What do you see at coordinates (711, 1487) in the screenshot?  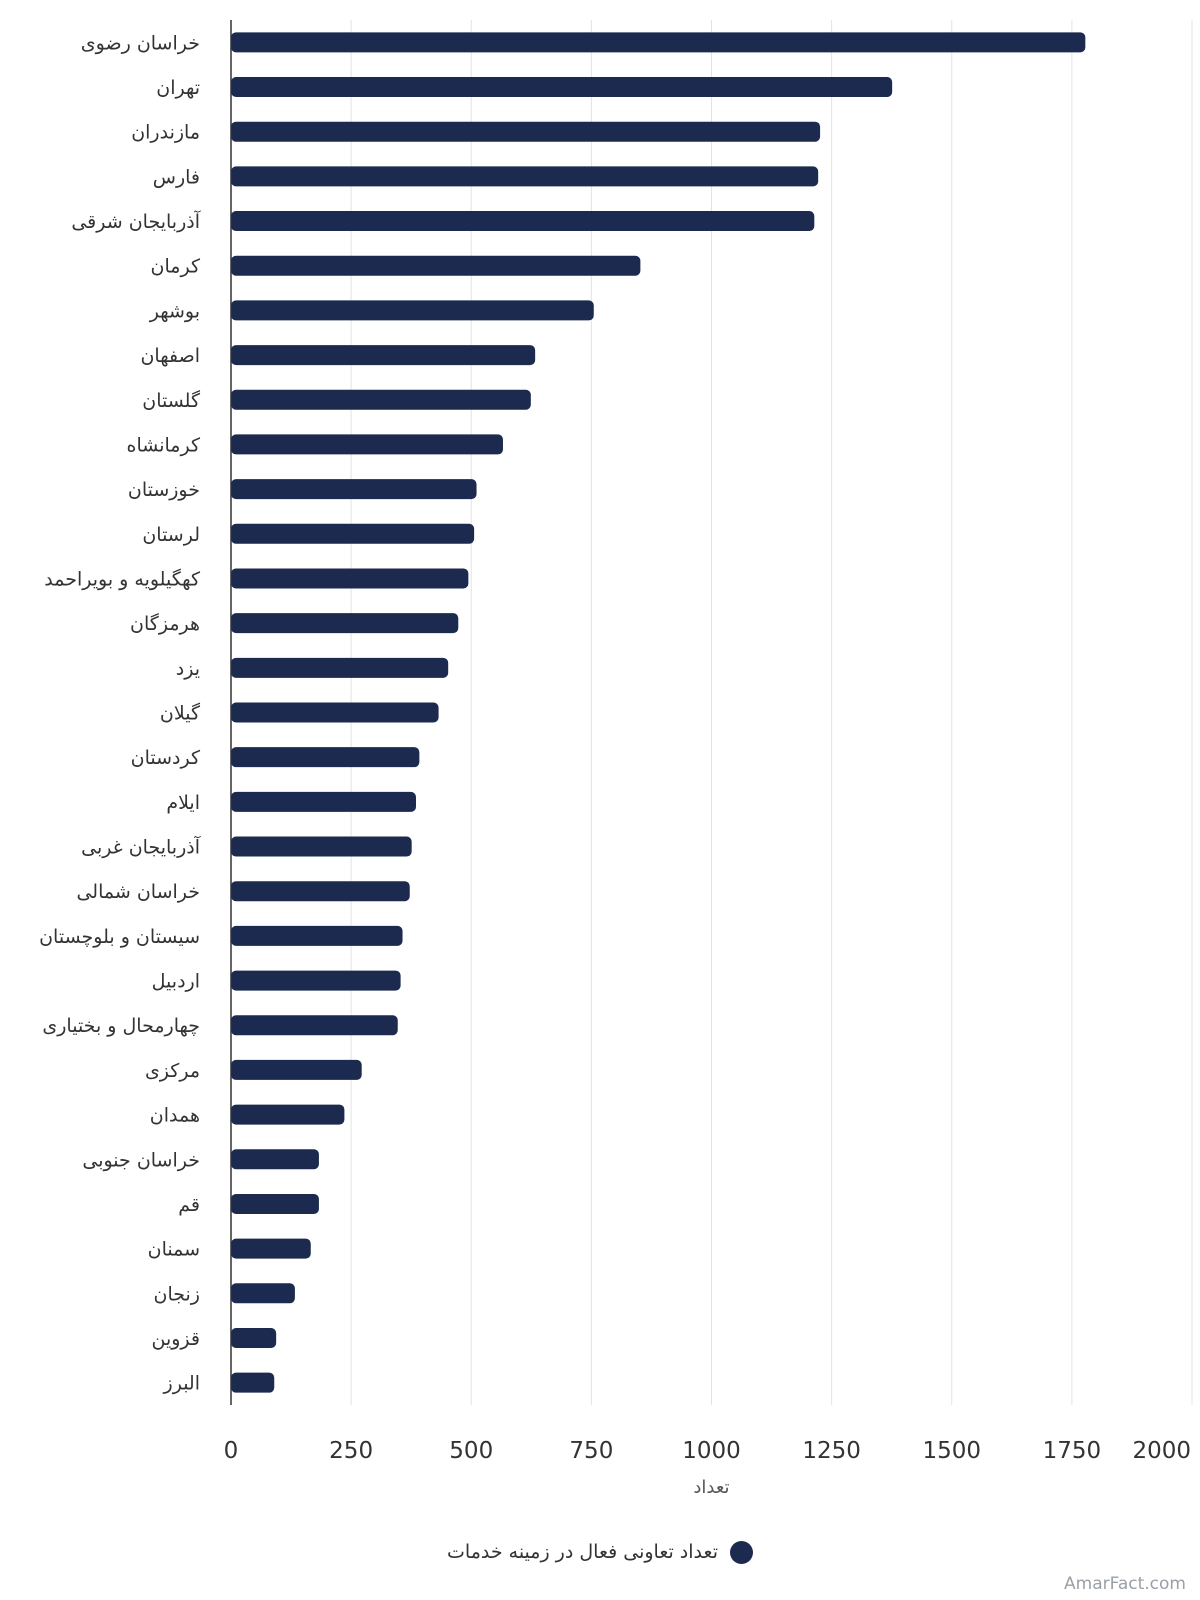 I see `x-axis-title: تعداد` at bounding box center [711, 1487].